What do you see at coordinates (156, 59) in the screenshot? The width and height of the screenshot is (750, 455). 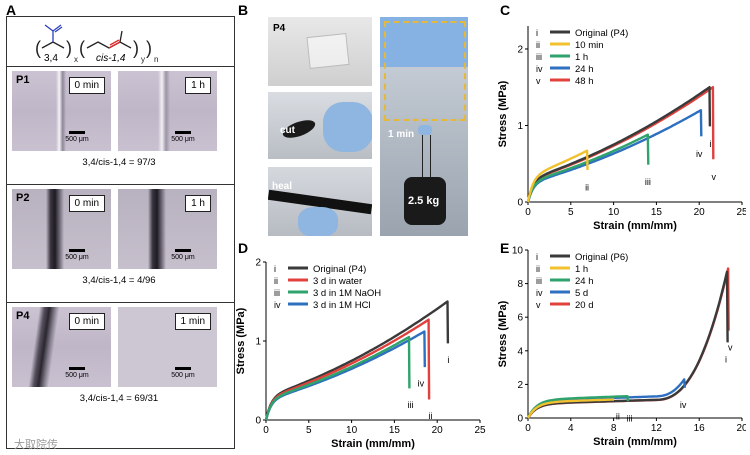 I see `sub-n: n` at bounding box center [156, 59].